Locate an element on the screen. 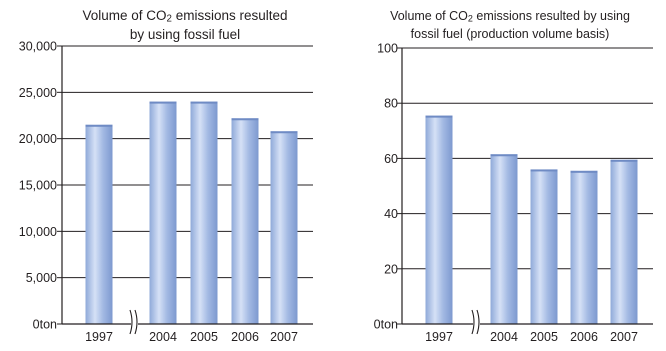 Image resolution: width=666 pixels, height=351 pixels. chart-title-line1-post: emissions resulted by using is located at coordinates (551, 16).